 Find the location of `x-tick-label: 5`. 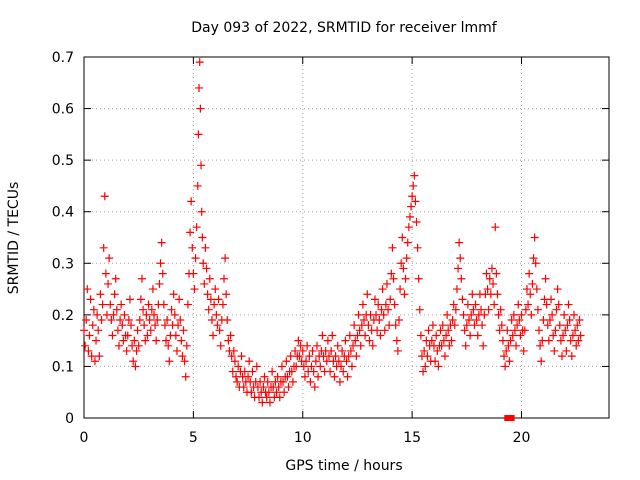

x-tick-label: 5 is located at coordinates (193, 438).